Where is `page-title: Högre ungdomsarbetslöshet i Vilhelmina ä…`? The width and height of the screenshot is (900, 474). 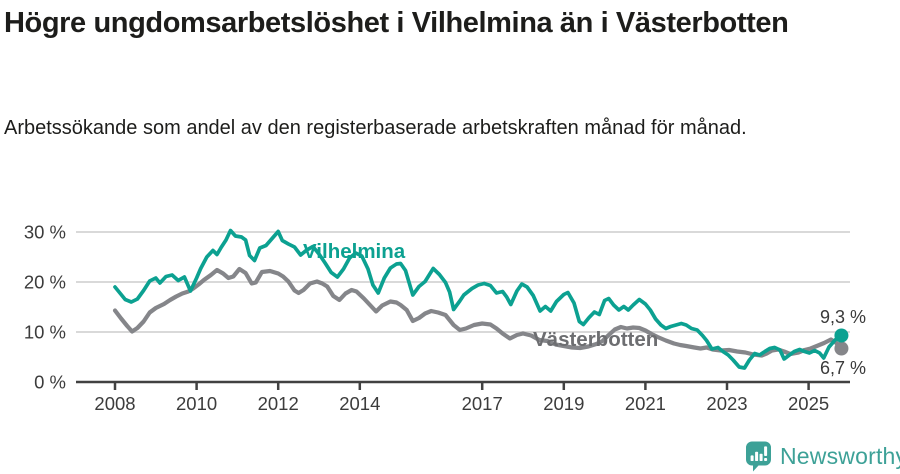 page-title: Högre ungdomsarbetslöshet i Vilhelmina ä… is located at coordinates (396, 23).